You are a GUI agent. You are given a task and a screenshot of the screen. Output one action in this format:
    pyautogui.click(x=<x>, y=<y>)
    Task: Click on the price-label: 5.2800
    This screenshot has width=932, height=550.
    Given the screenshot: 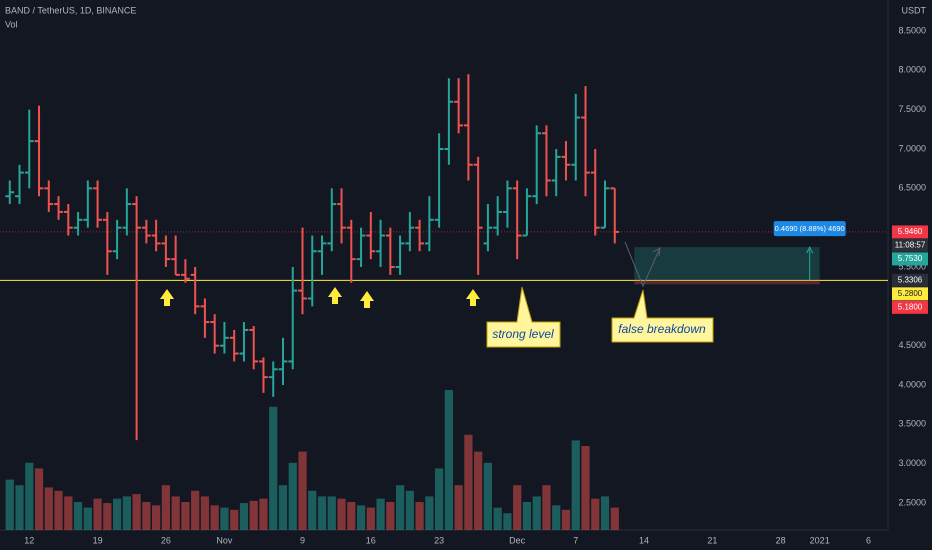 What is the action you would take?
    pyautogui.click(x=910, y=293)
    